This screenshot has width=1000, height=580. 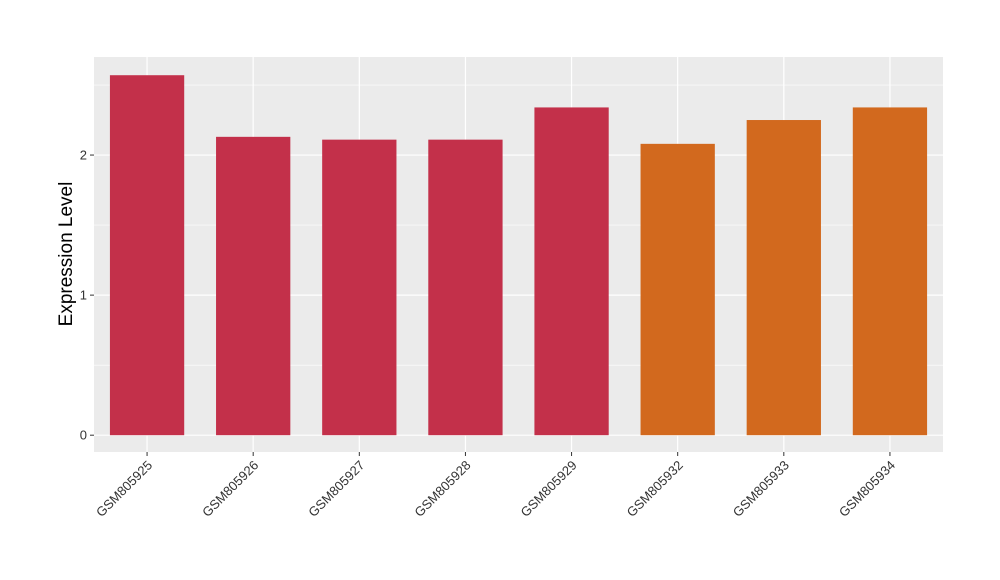 What do you see at coordinates (83, 295) in the screenshot?
I see `y-tick-label: 1` at bounding box center [83, 295].